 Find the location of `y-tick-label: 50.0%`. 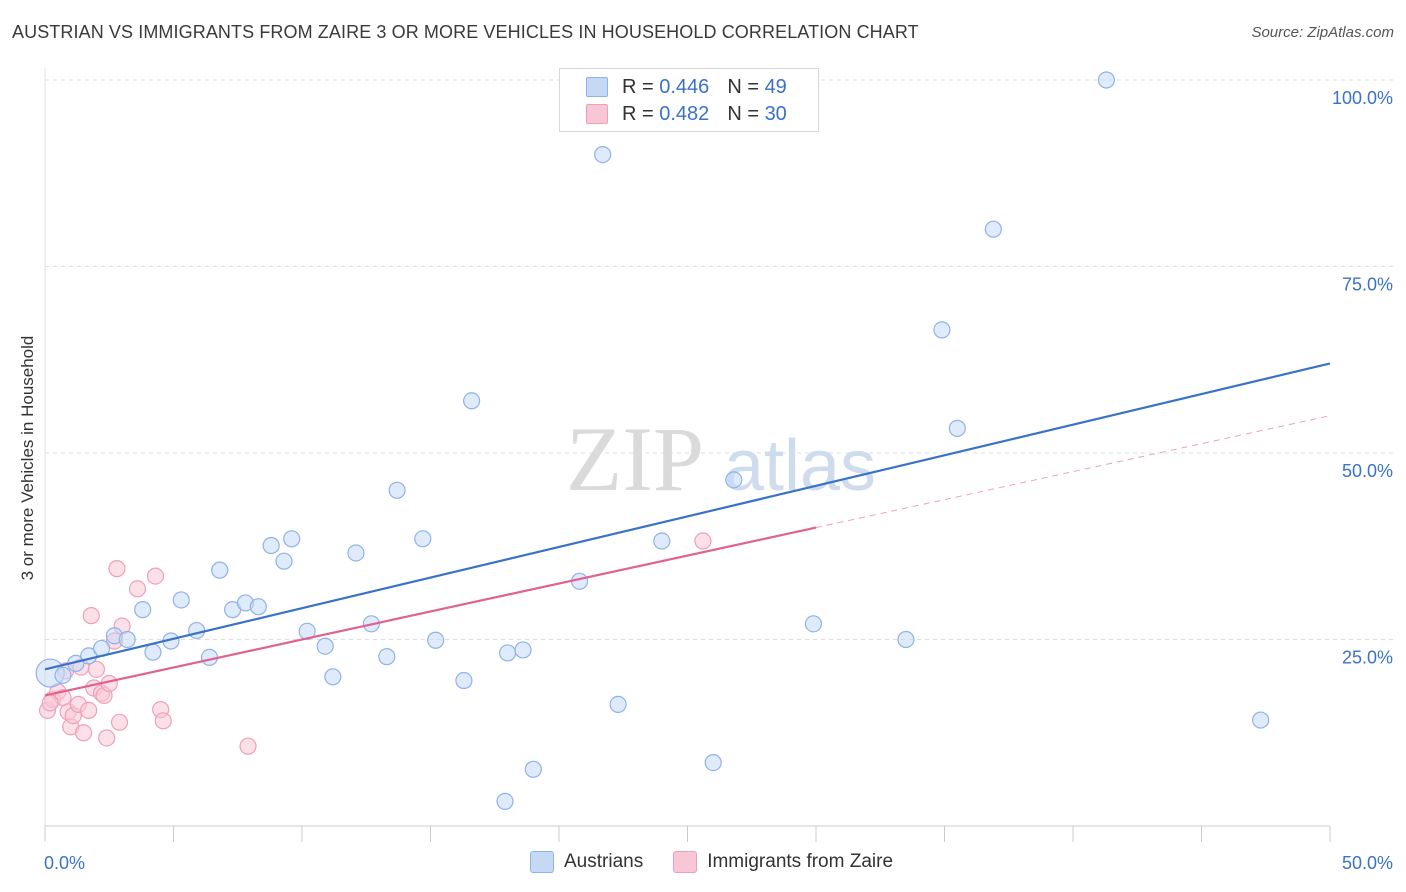

y-tick-label: 50.0% is located at coordinates (1367, 471).